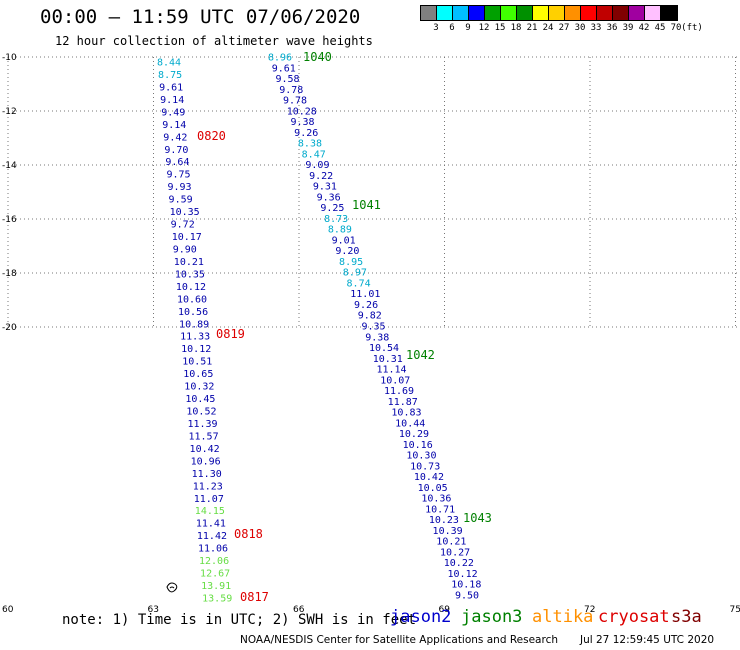 This screenshot has width=740, height=650. What do you see at coordinates (686, 617) in the screenshot?
I see `legend-s3a: s3a` at bounding box center [686, 617].